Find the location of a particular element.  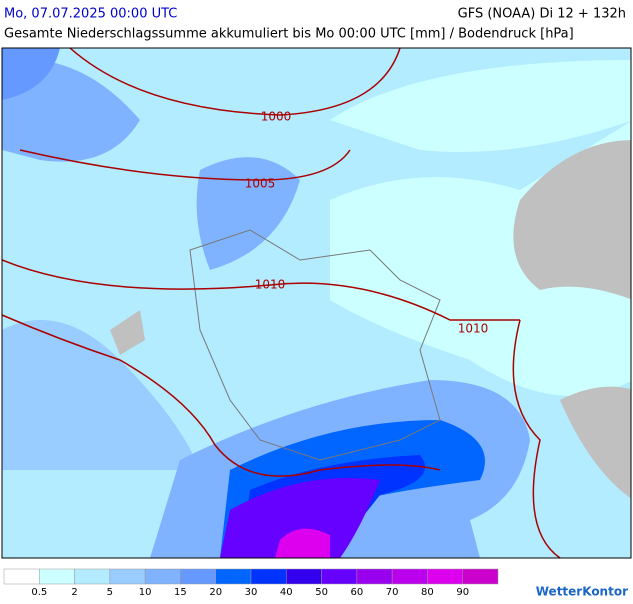

legend-label: 5 is located at coordinates (110, 592).